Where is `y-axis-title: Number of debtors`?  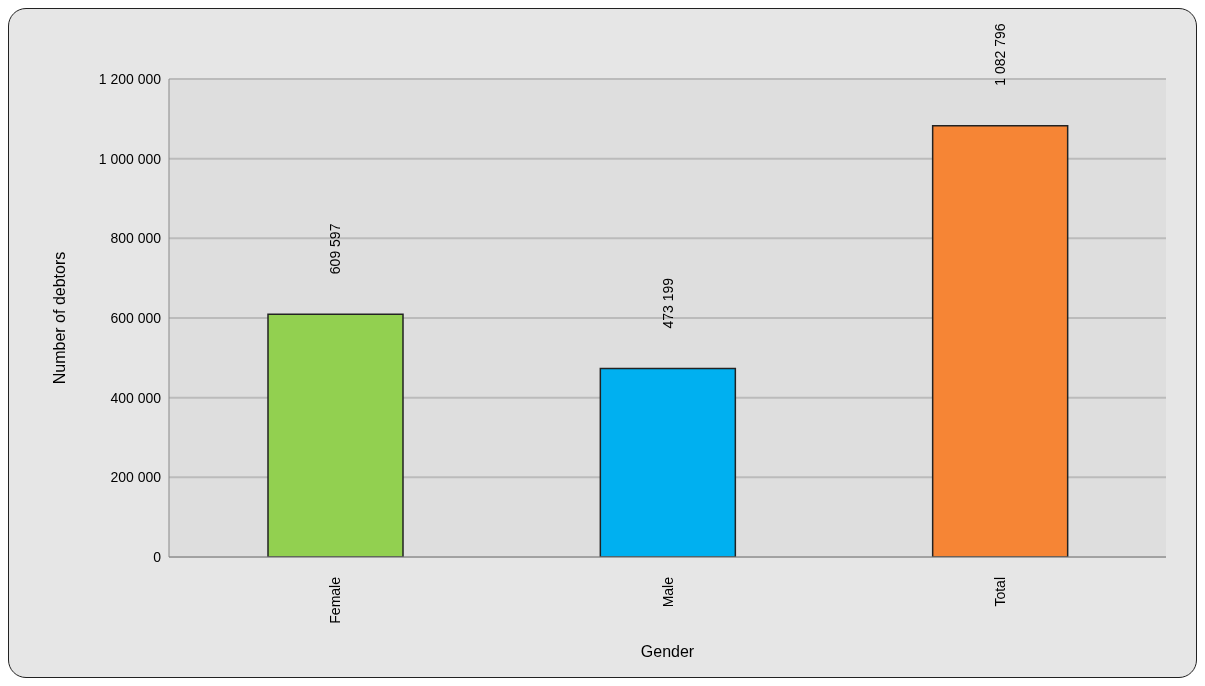 y-axis-title: Number of debtors is located at coordinates (59, 318).